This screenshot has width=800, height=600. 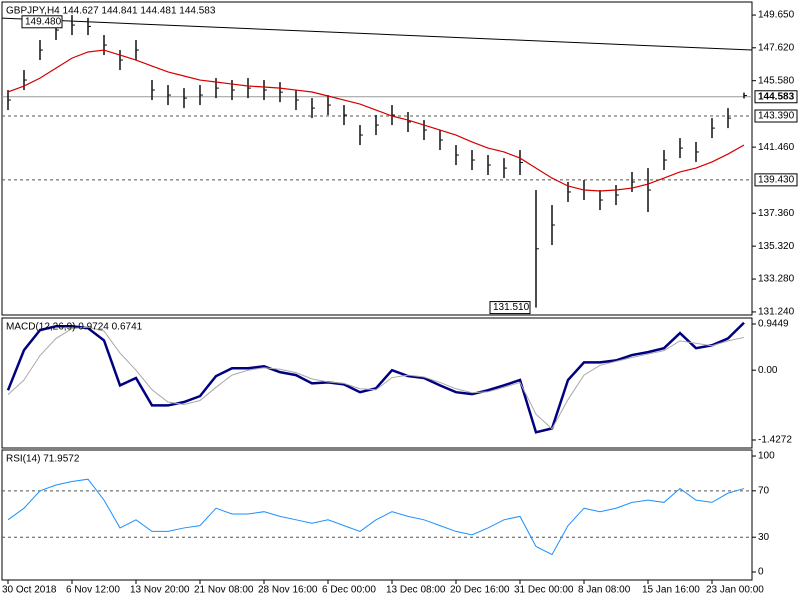 I want to click on x-tick-label: 13 Nov 20:00, so click(x=160, y=590).